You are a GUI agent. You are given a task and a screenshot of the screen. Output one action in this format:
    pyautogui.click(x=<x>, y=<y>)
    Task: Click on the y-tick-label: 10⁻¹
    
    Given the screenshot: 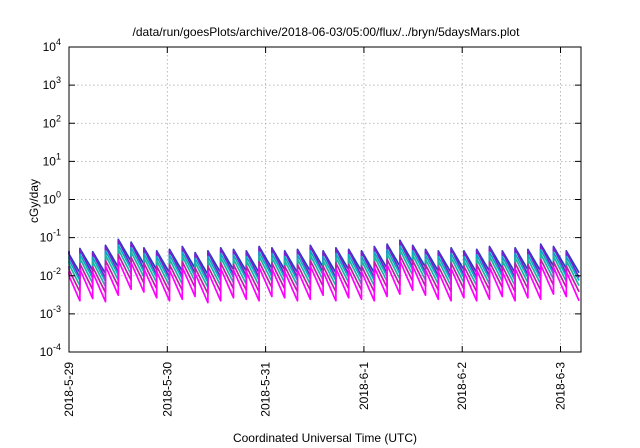 What is the action you would take?
    pyautogui.click(x=50, y=236)
    